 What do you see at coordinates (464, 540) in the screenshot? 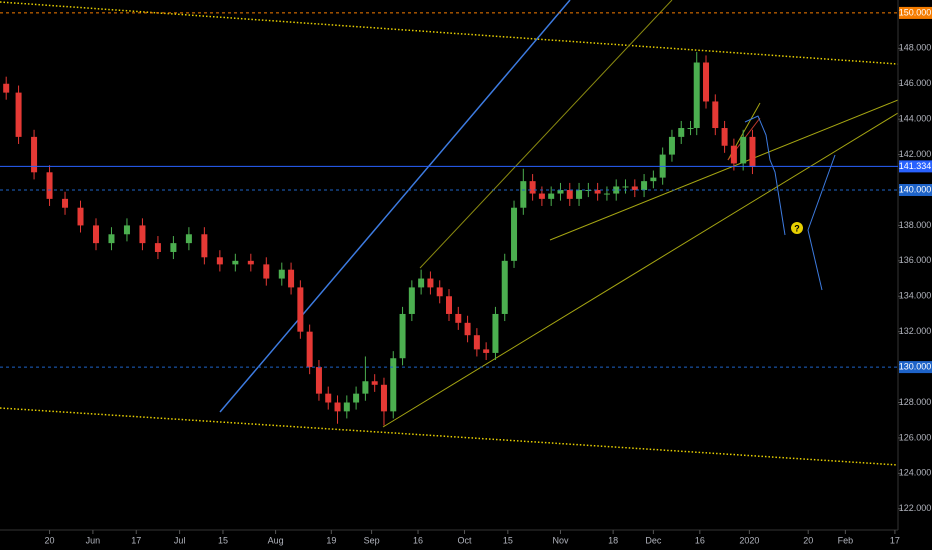
I see `x-tick-label: Oct` at bounding box center [464, 540].